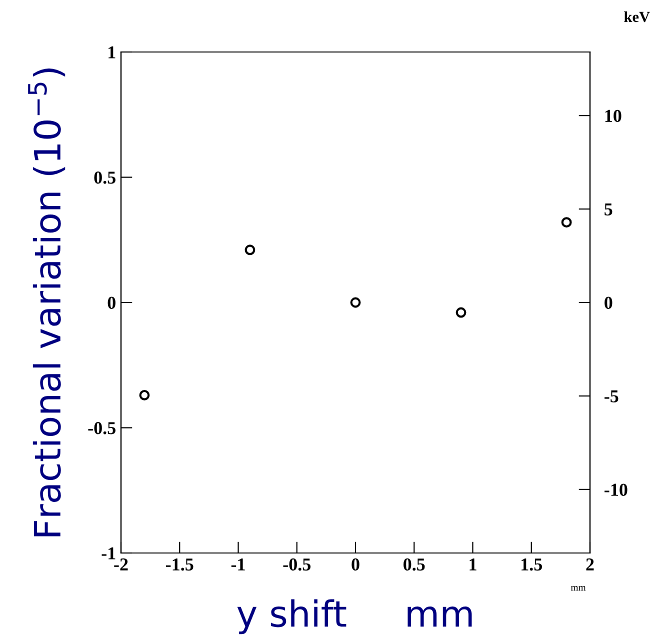  I want to click on y2-tick-label: 5, so click(608, 209).